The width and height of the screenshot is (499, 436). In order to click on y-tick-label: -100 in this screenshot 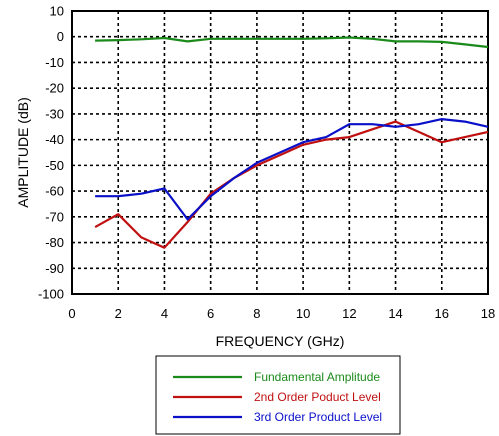, I will do `click(51, 294)`.